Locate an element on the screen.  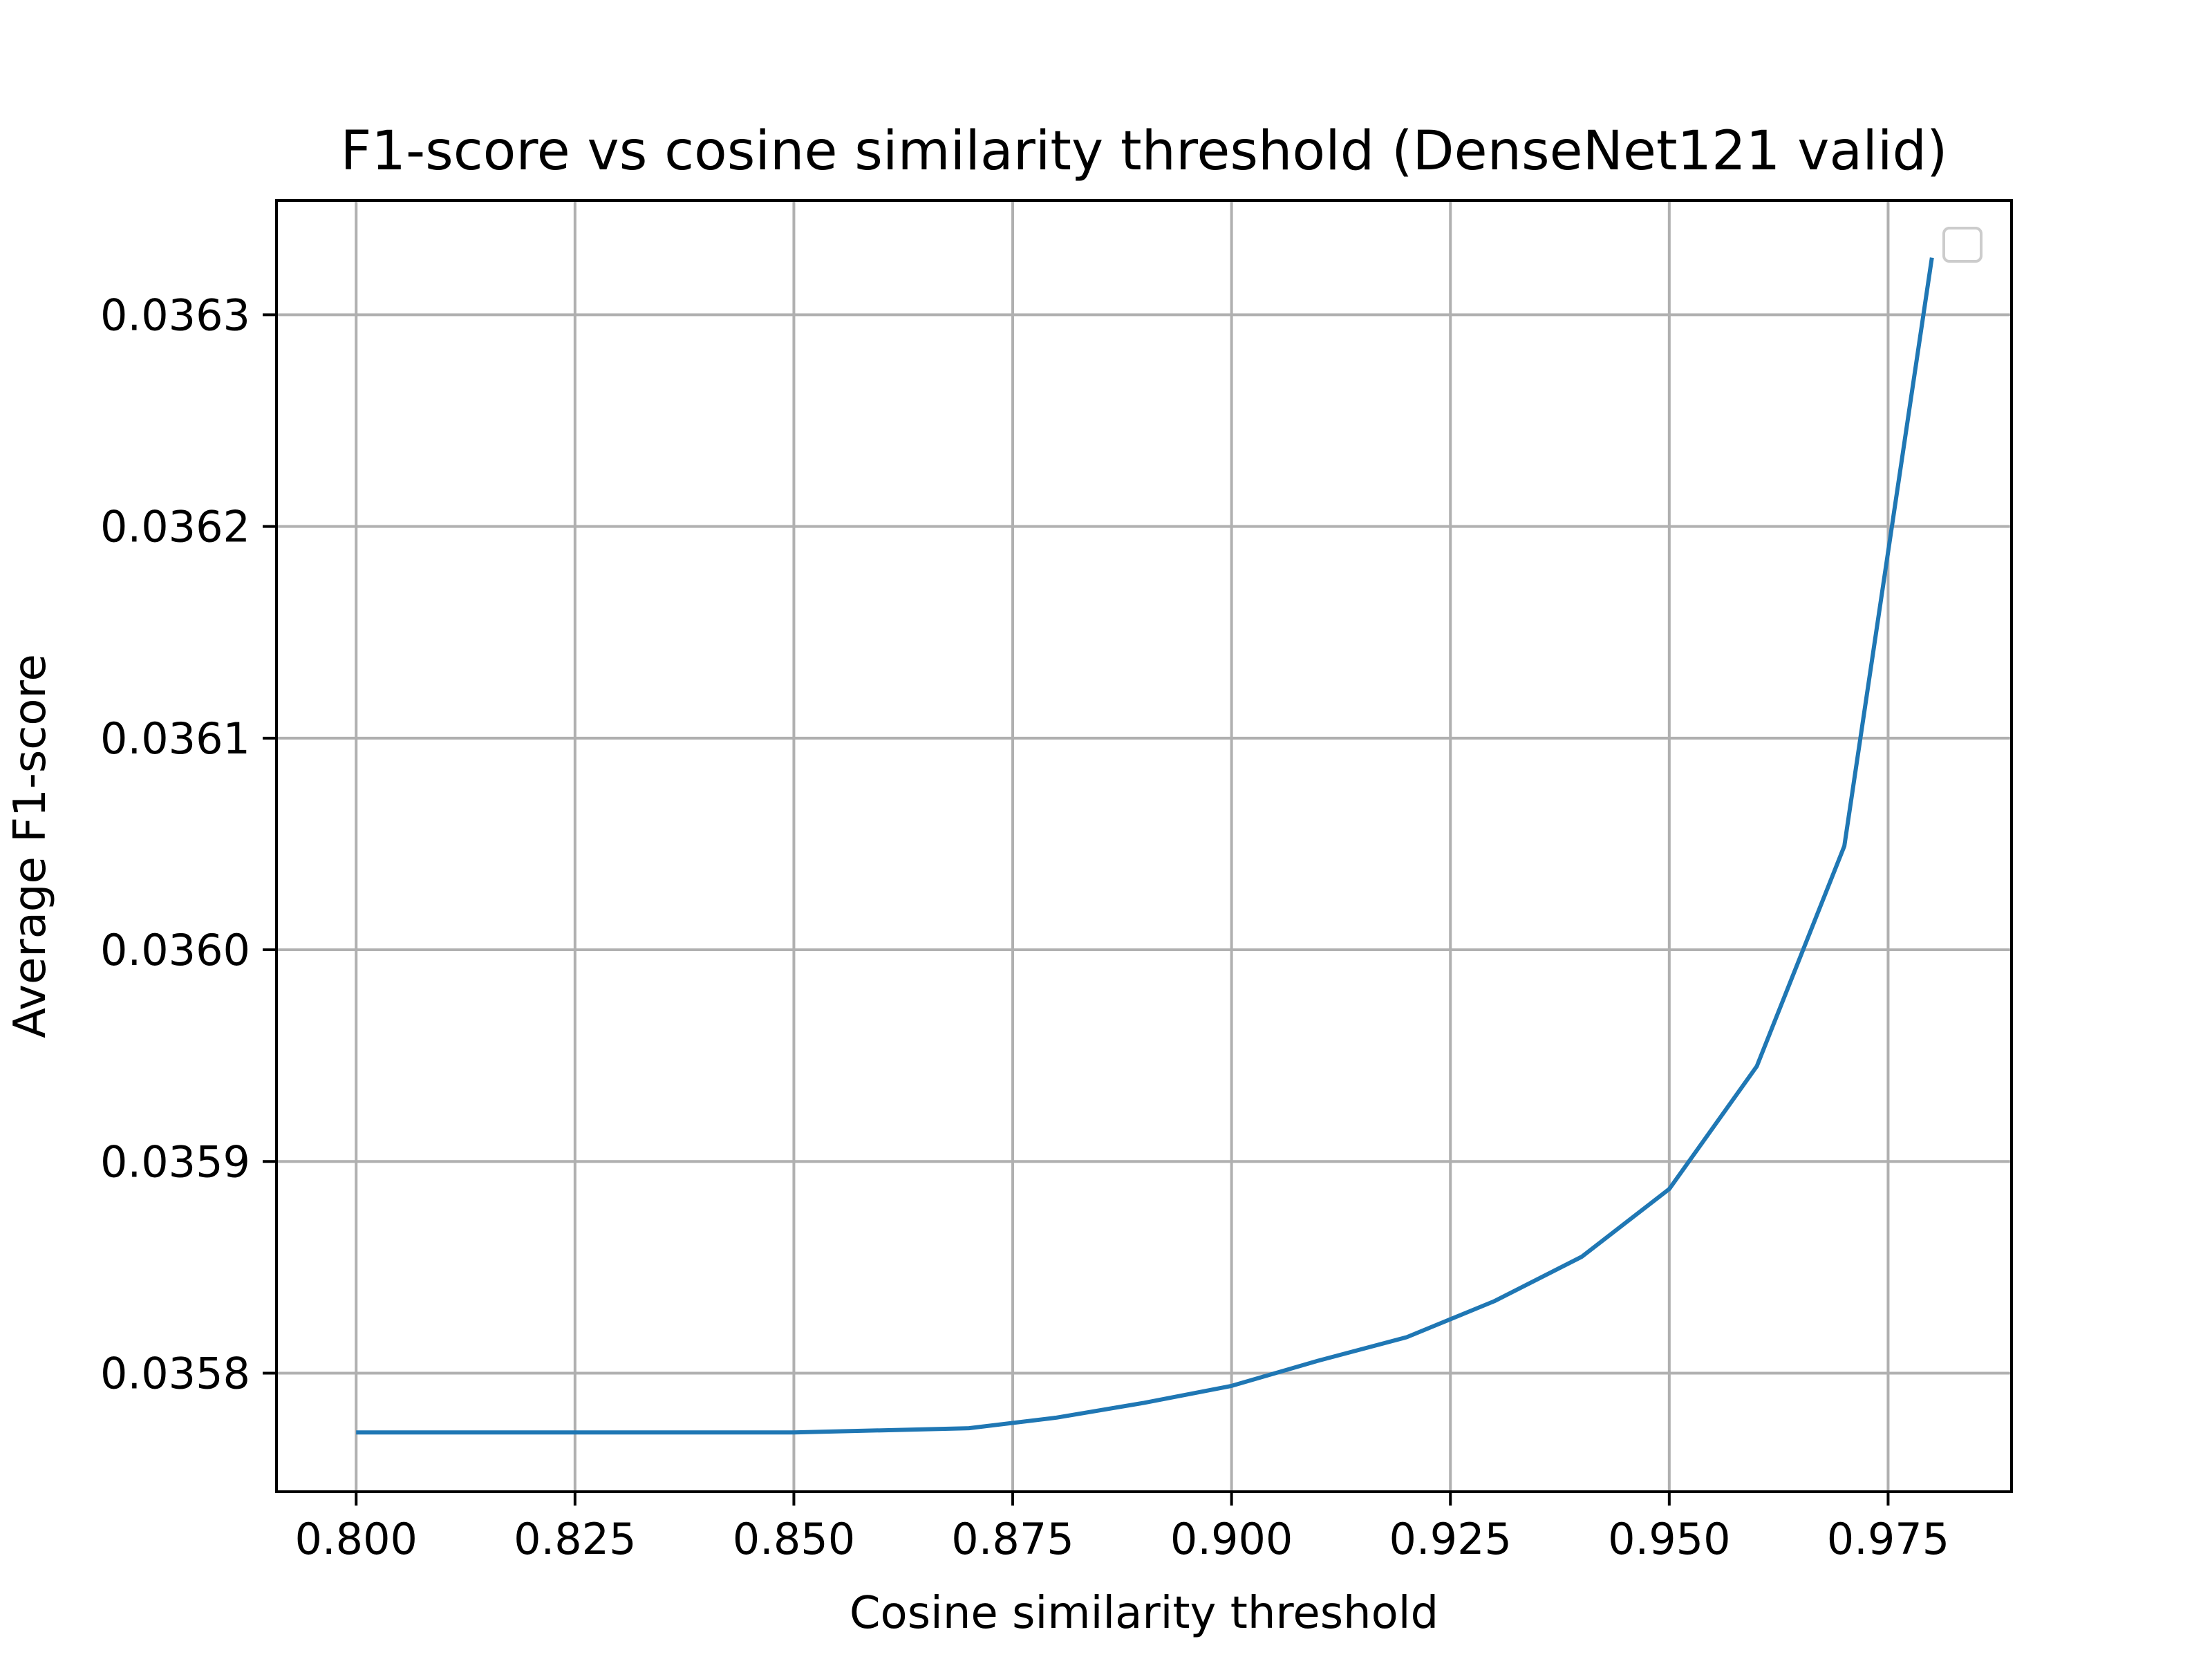
x-tick-label: 0.925 is located at coordinates (1450, 1539).